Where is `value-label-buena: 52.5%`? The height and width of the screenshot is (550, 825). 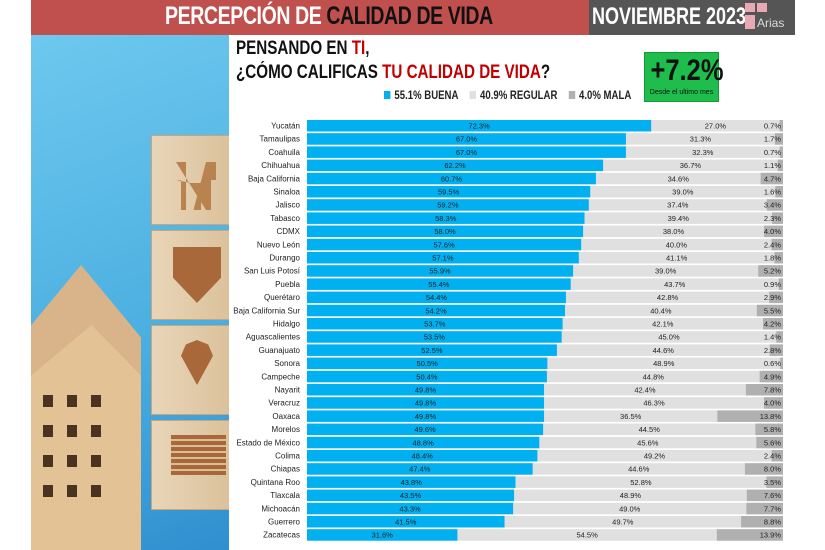 value-label-buena: 52.5% is located at coordinates (432, 350).